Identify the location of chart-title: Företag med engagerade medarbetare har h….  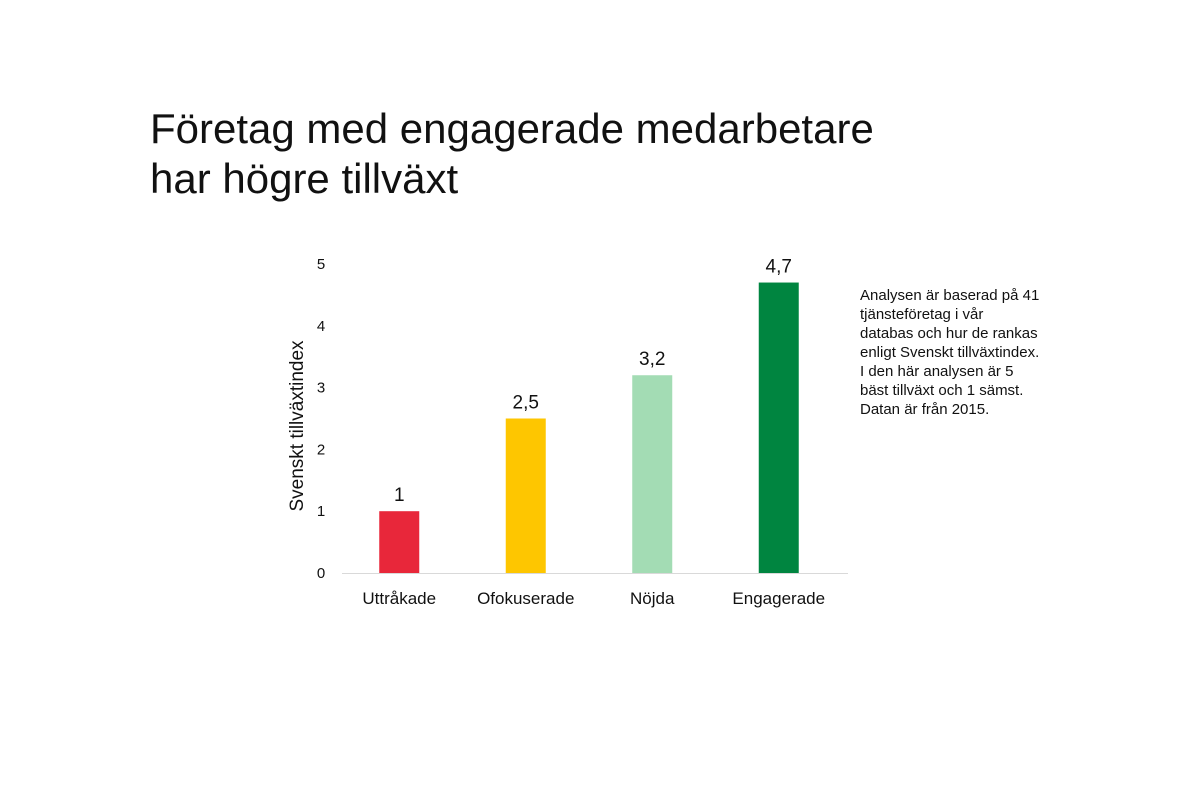
(600, 154).